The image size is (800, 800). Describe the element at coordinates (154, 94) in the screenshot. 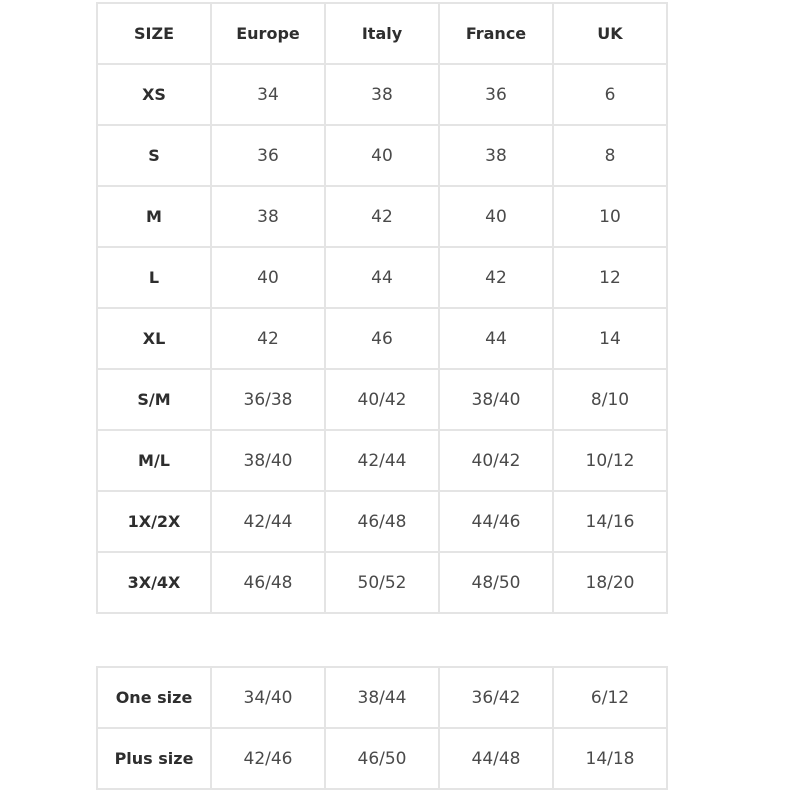

I see `size-label-cell: XS` at that location.